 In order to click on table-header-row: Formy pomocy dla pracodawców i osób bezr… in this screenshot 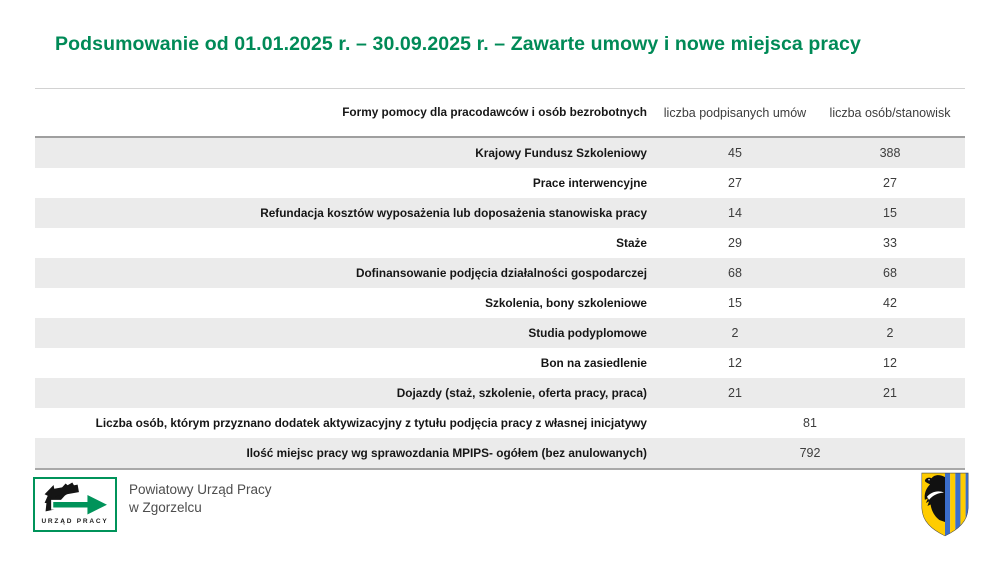, I will do `click(500, 113)`.